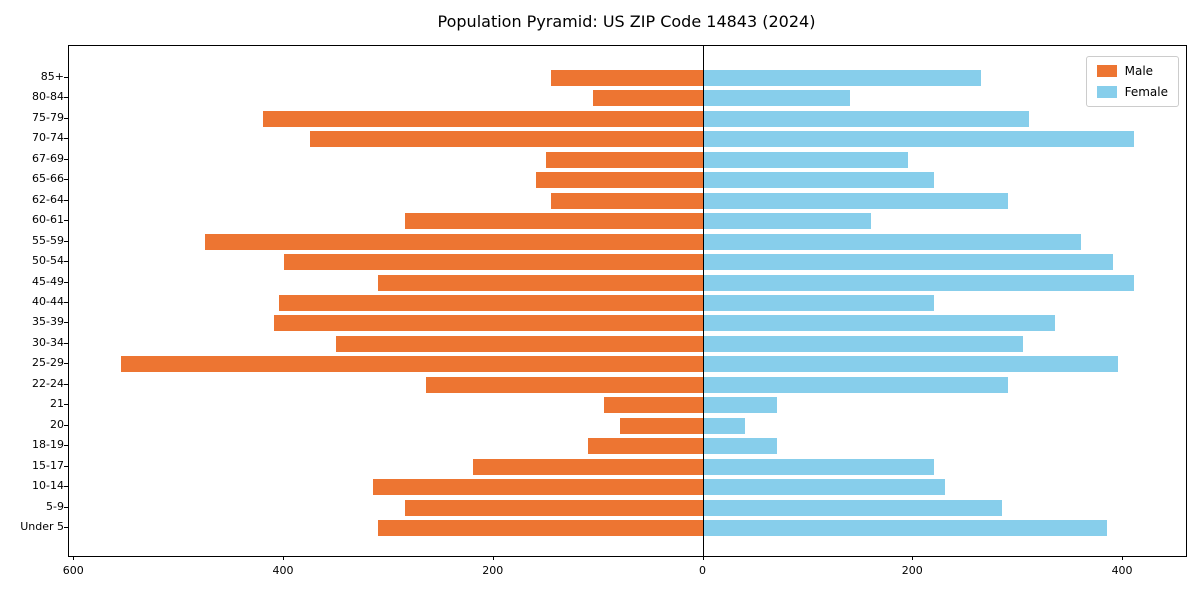 This screenshot has height=600, width=1200. Describe the element at coordinates (842, 78) in the screenshot. I see `bar-female-85+` at that location.